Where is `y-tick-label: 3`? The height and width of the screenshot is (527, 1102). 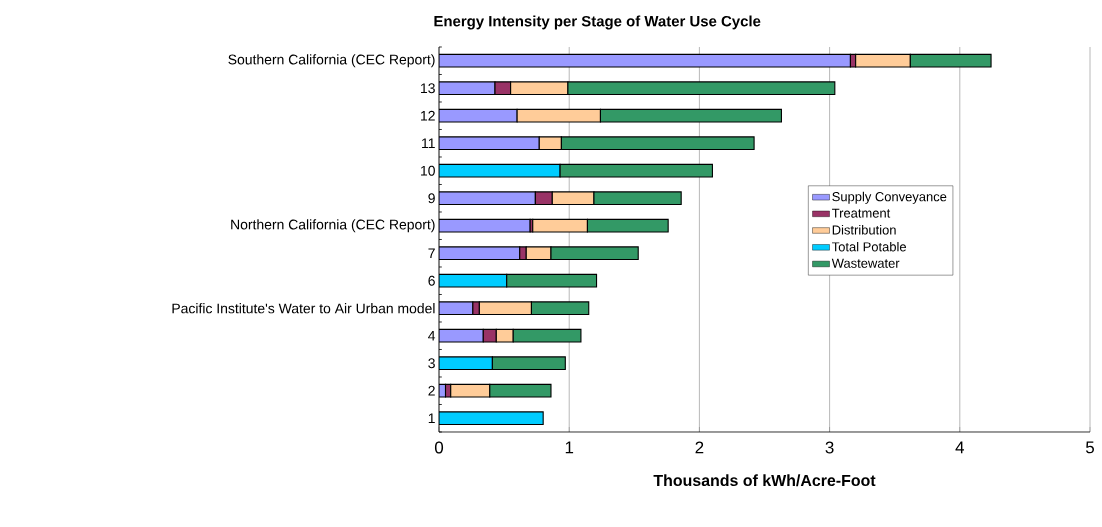
y-tick-label: 3 is located at coordinates (431, 363).